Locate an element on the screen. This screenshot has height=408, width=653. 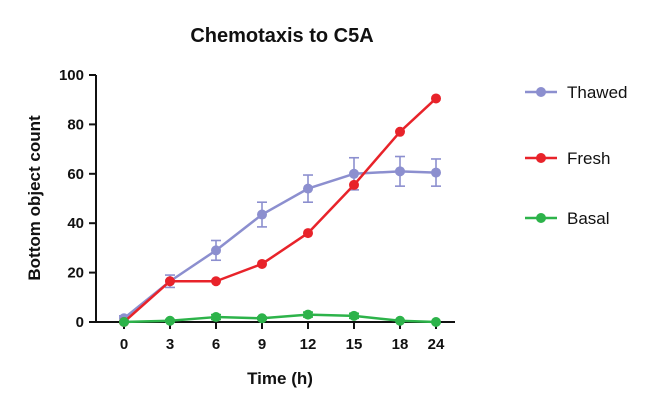
legend-label: Basal is located at coordinates (588, 218).